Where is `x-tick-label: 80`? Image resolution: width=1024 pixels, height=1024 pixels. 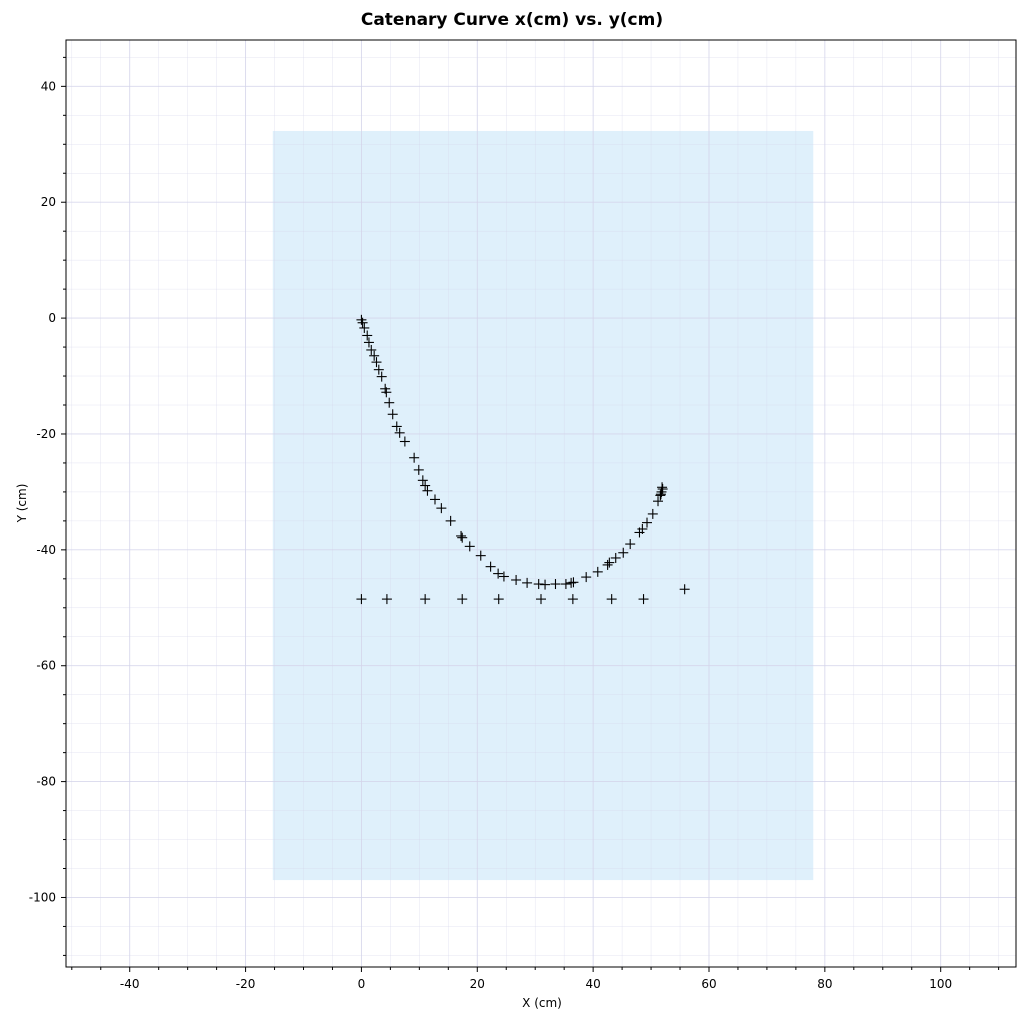 x-tick-label: 80 is located at coordinates (824, 984).